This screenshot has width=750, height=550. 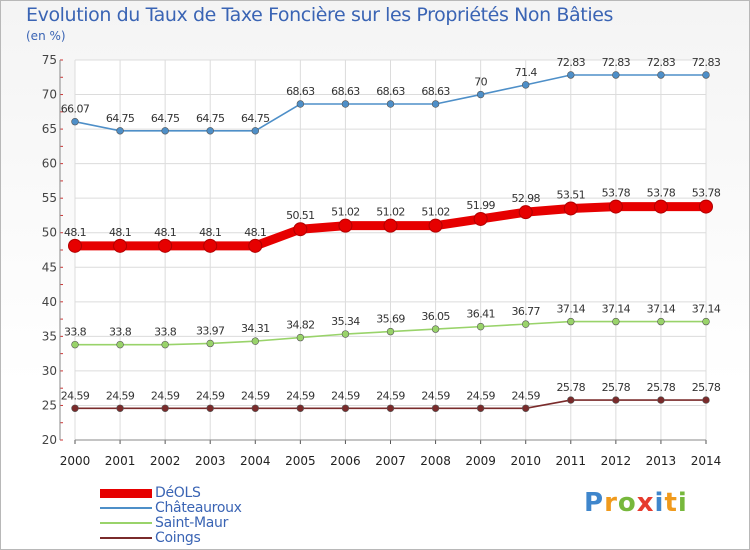 What do you see at coordinates (480, 314) in the screenshot?
I see `data-label: 36.41` at bounding box center [480, 314].